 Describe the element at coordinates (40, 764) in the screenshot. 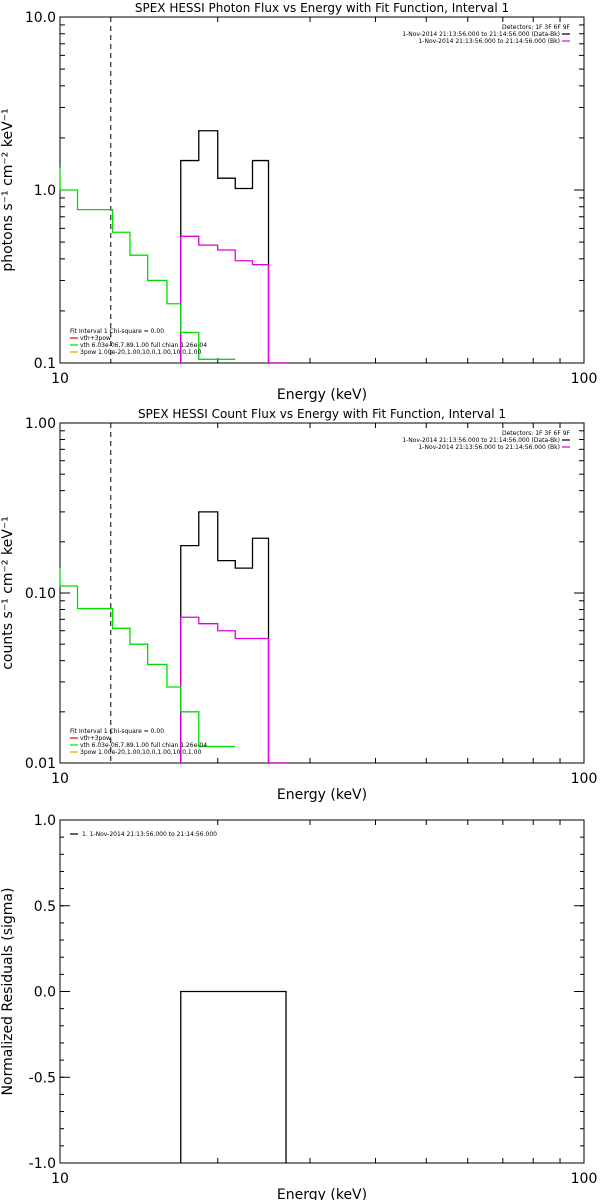

I see `y-tick-label: 0.01` at that location.